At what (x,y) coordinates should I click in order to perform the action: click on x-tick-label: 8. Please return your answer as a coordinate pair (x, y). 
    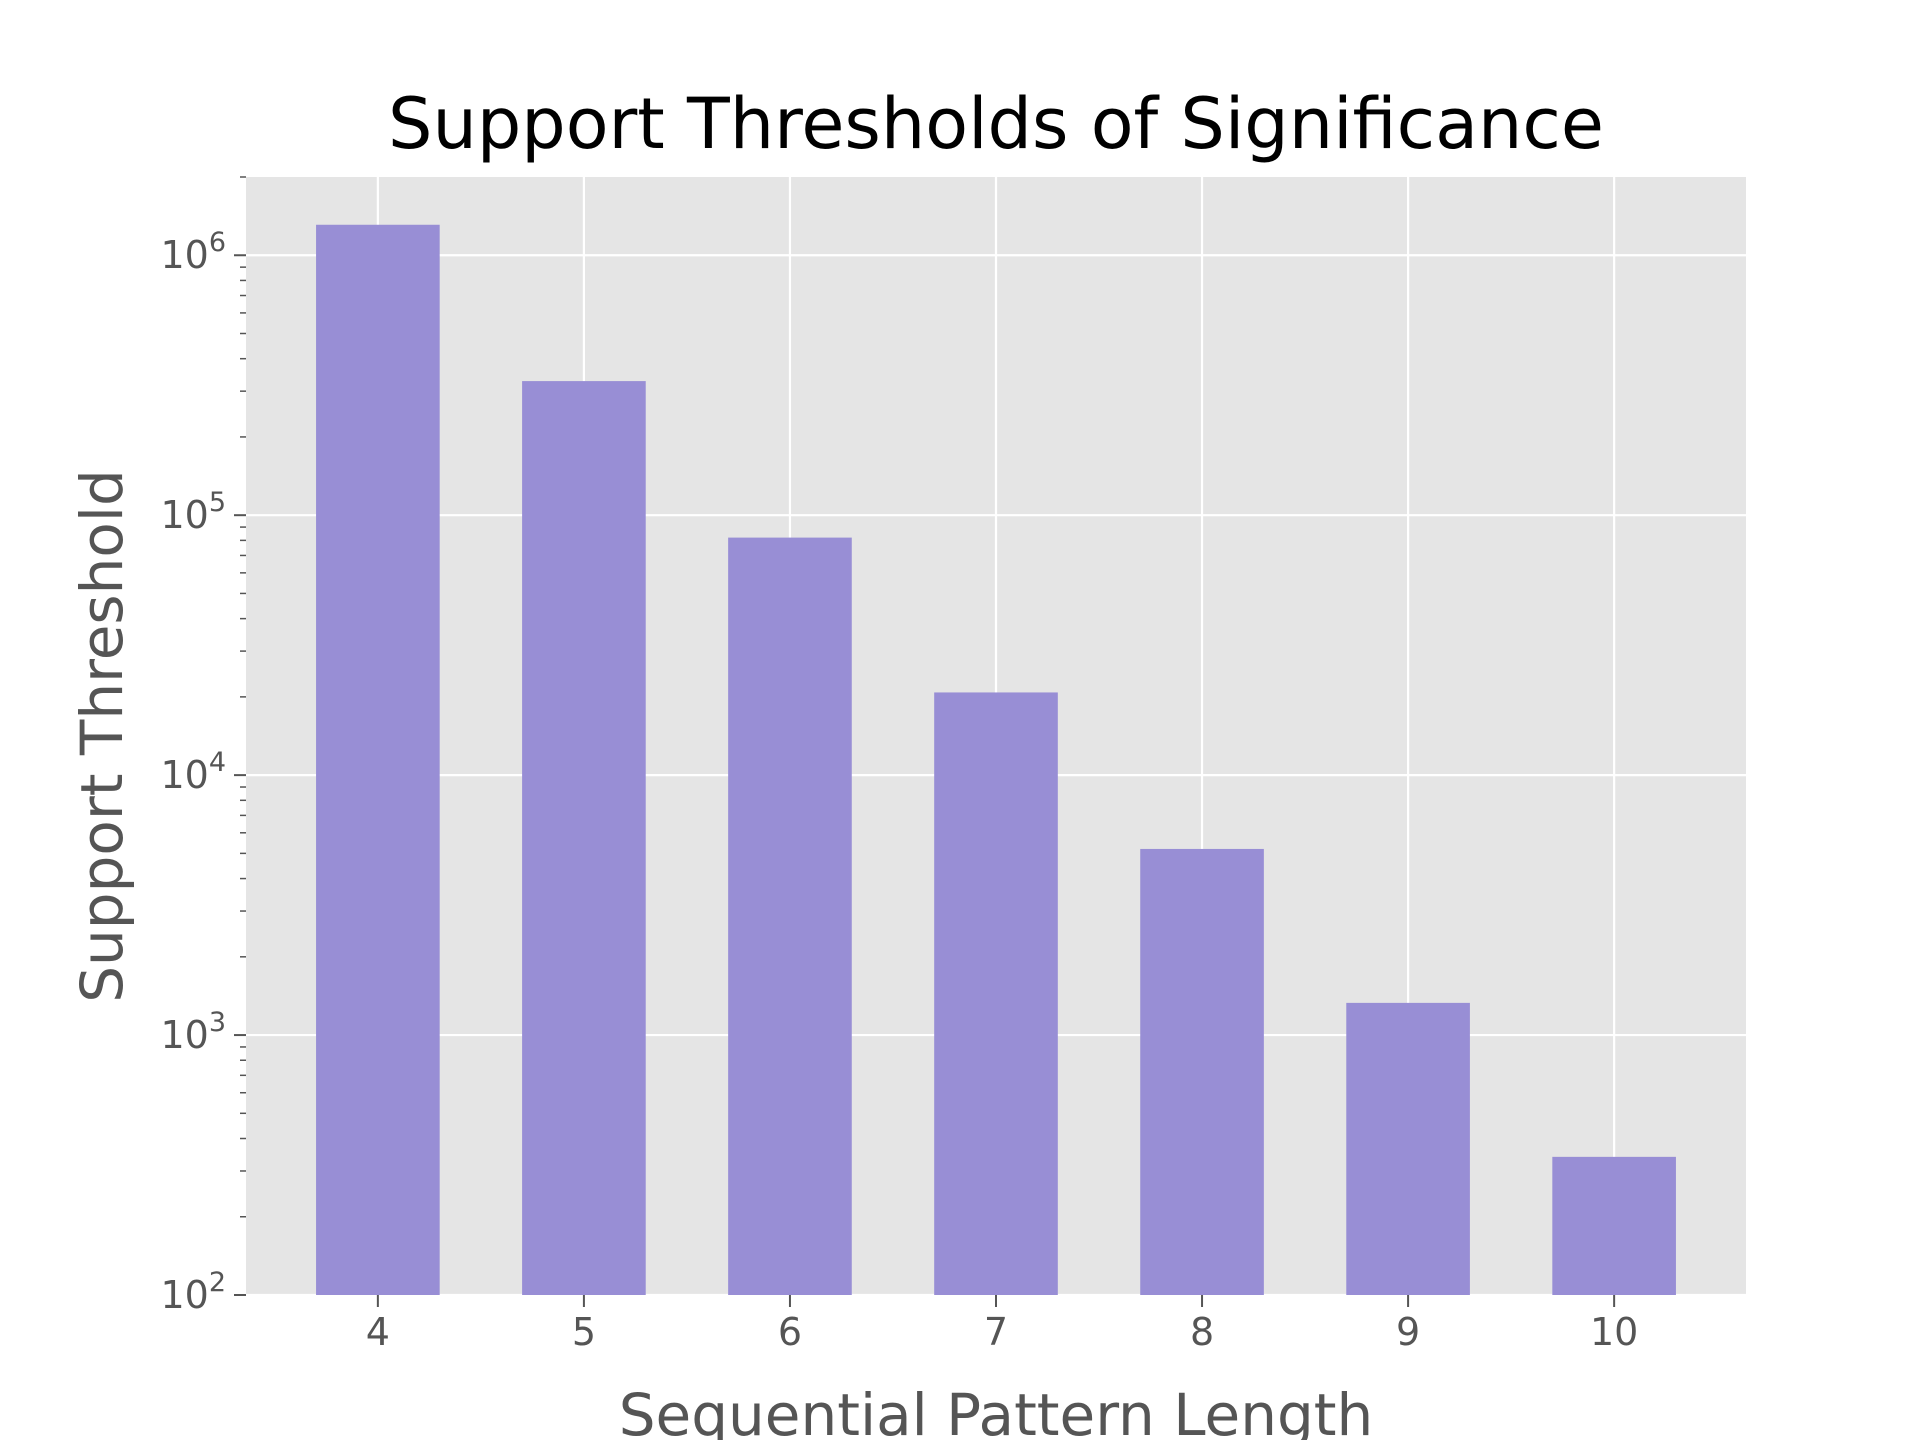
    Looking at the image, I should click on (1202, 1332).